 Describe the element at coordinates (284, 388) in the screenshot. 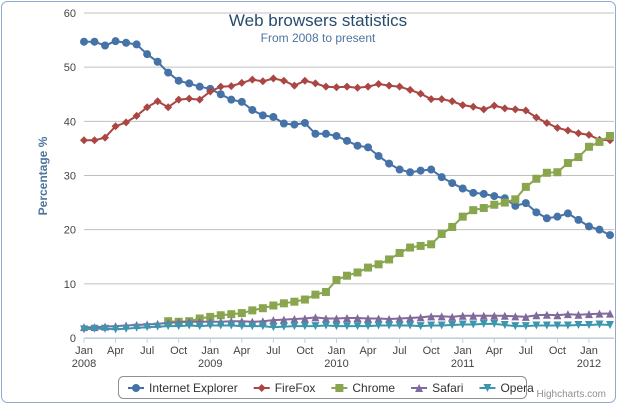

I see `legend-item: FireFox` at that location.